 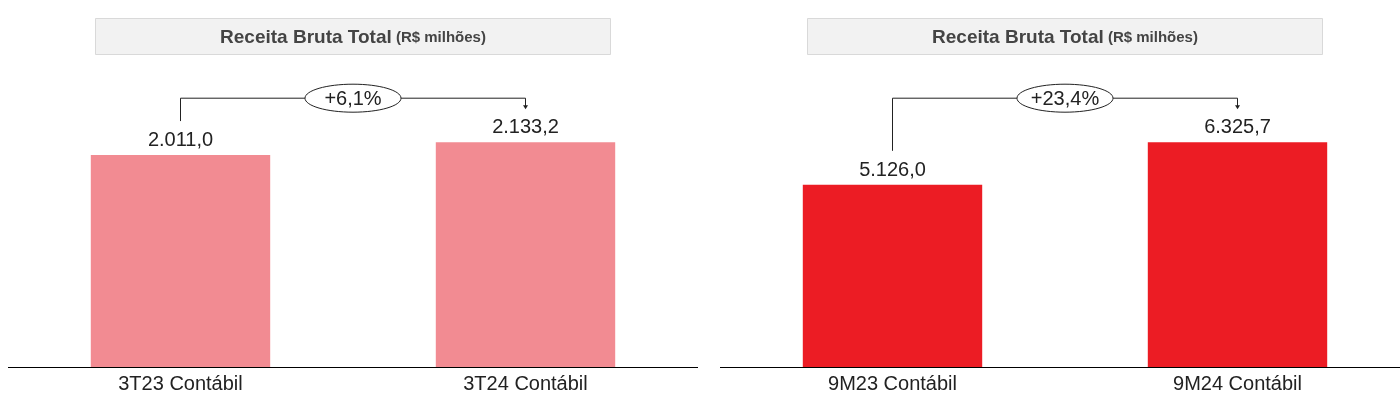 I want to click on x-tick-label: 9M24 Contábil, so click(x=1237, y=383).